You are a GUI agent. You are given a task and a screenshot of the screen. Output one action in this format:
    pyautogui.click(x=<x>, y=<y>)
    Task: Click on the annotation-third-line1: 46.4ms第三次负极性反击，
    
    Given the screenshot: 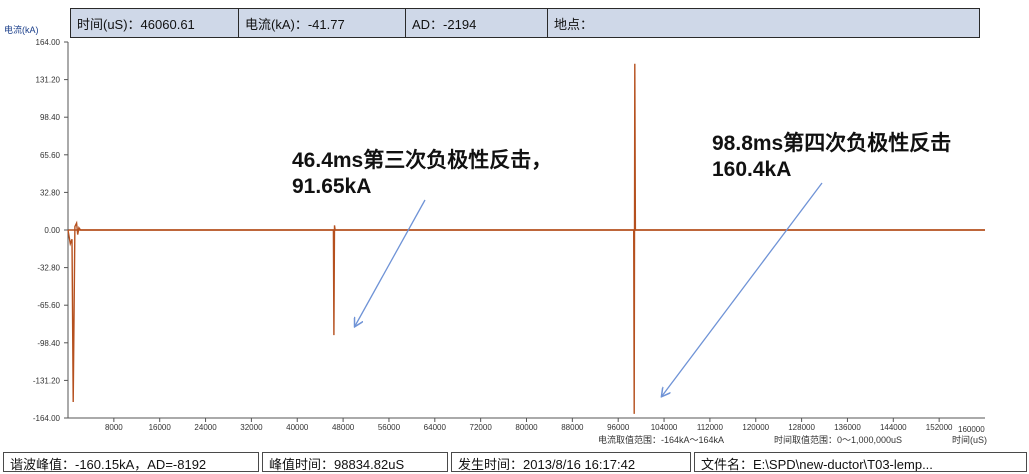 What is the action you would take?
    pyautogui.click(x=422, y=160)
    